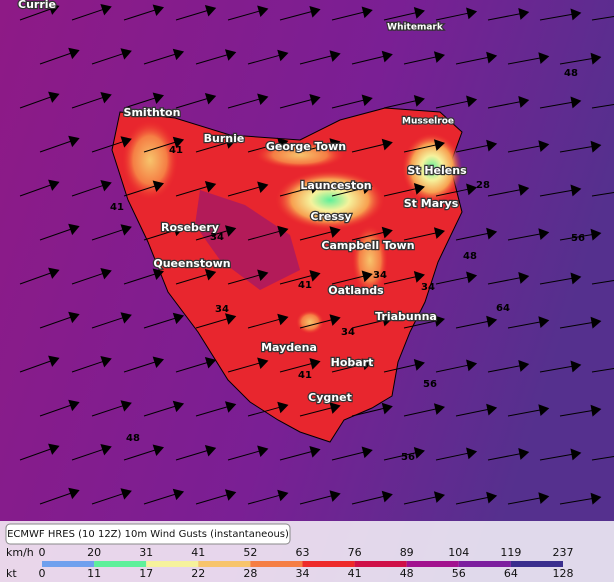 The height and width of the screenshot is (582, 614). Describe the element at coordinates (431, 203) in the screenshot. I see `place-label: St Marys` at that location.